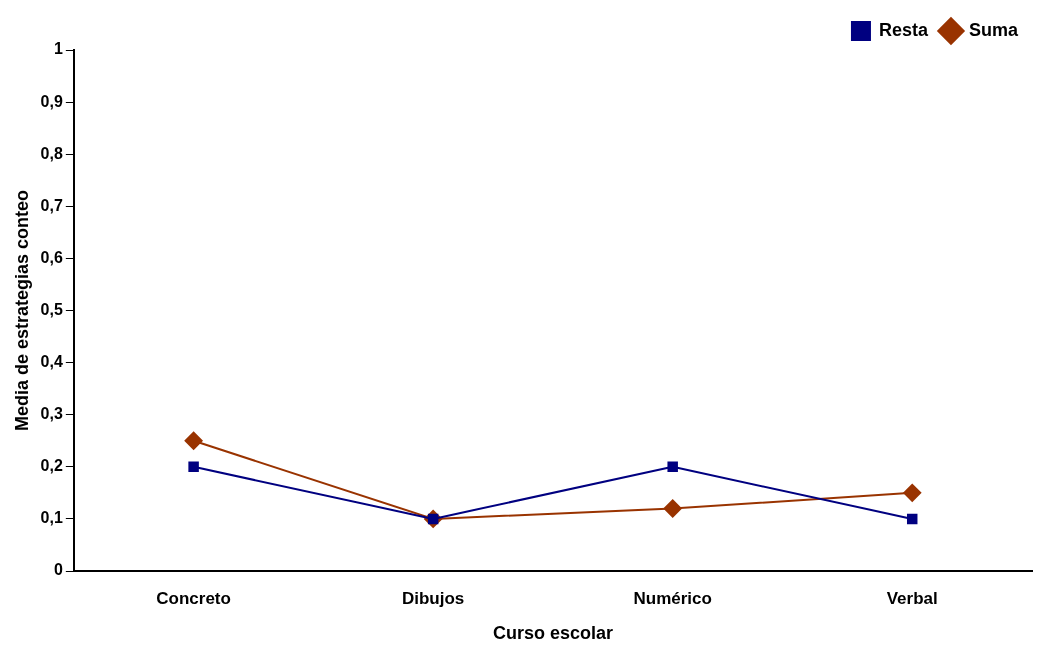 The image size is (1050, 657). What do you see at coordinates (672, 598) in the screenshot?
I see `x-tick-label: Numérico` at bounding box center [672, 598].